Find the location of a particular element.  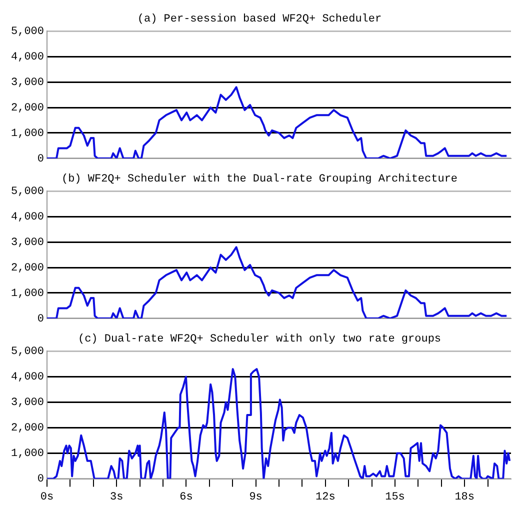

chart-title: (c) Dual-rate WF2Q+ Scheduler with only two rate groups is located at coordinates (260, 340).